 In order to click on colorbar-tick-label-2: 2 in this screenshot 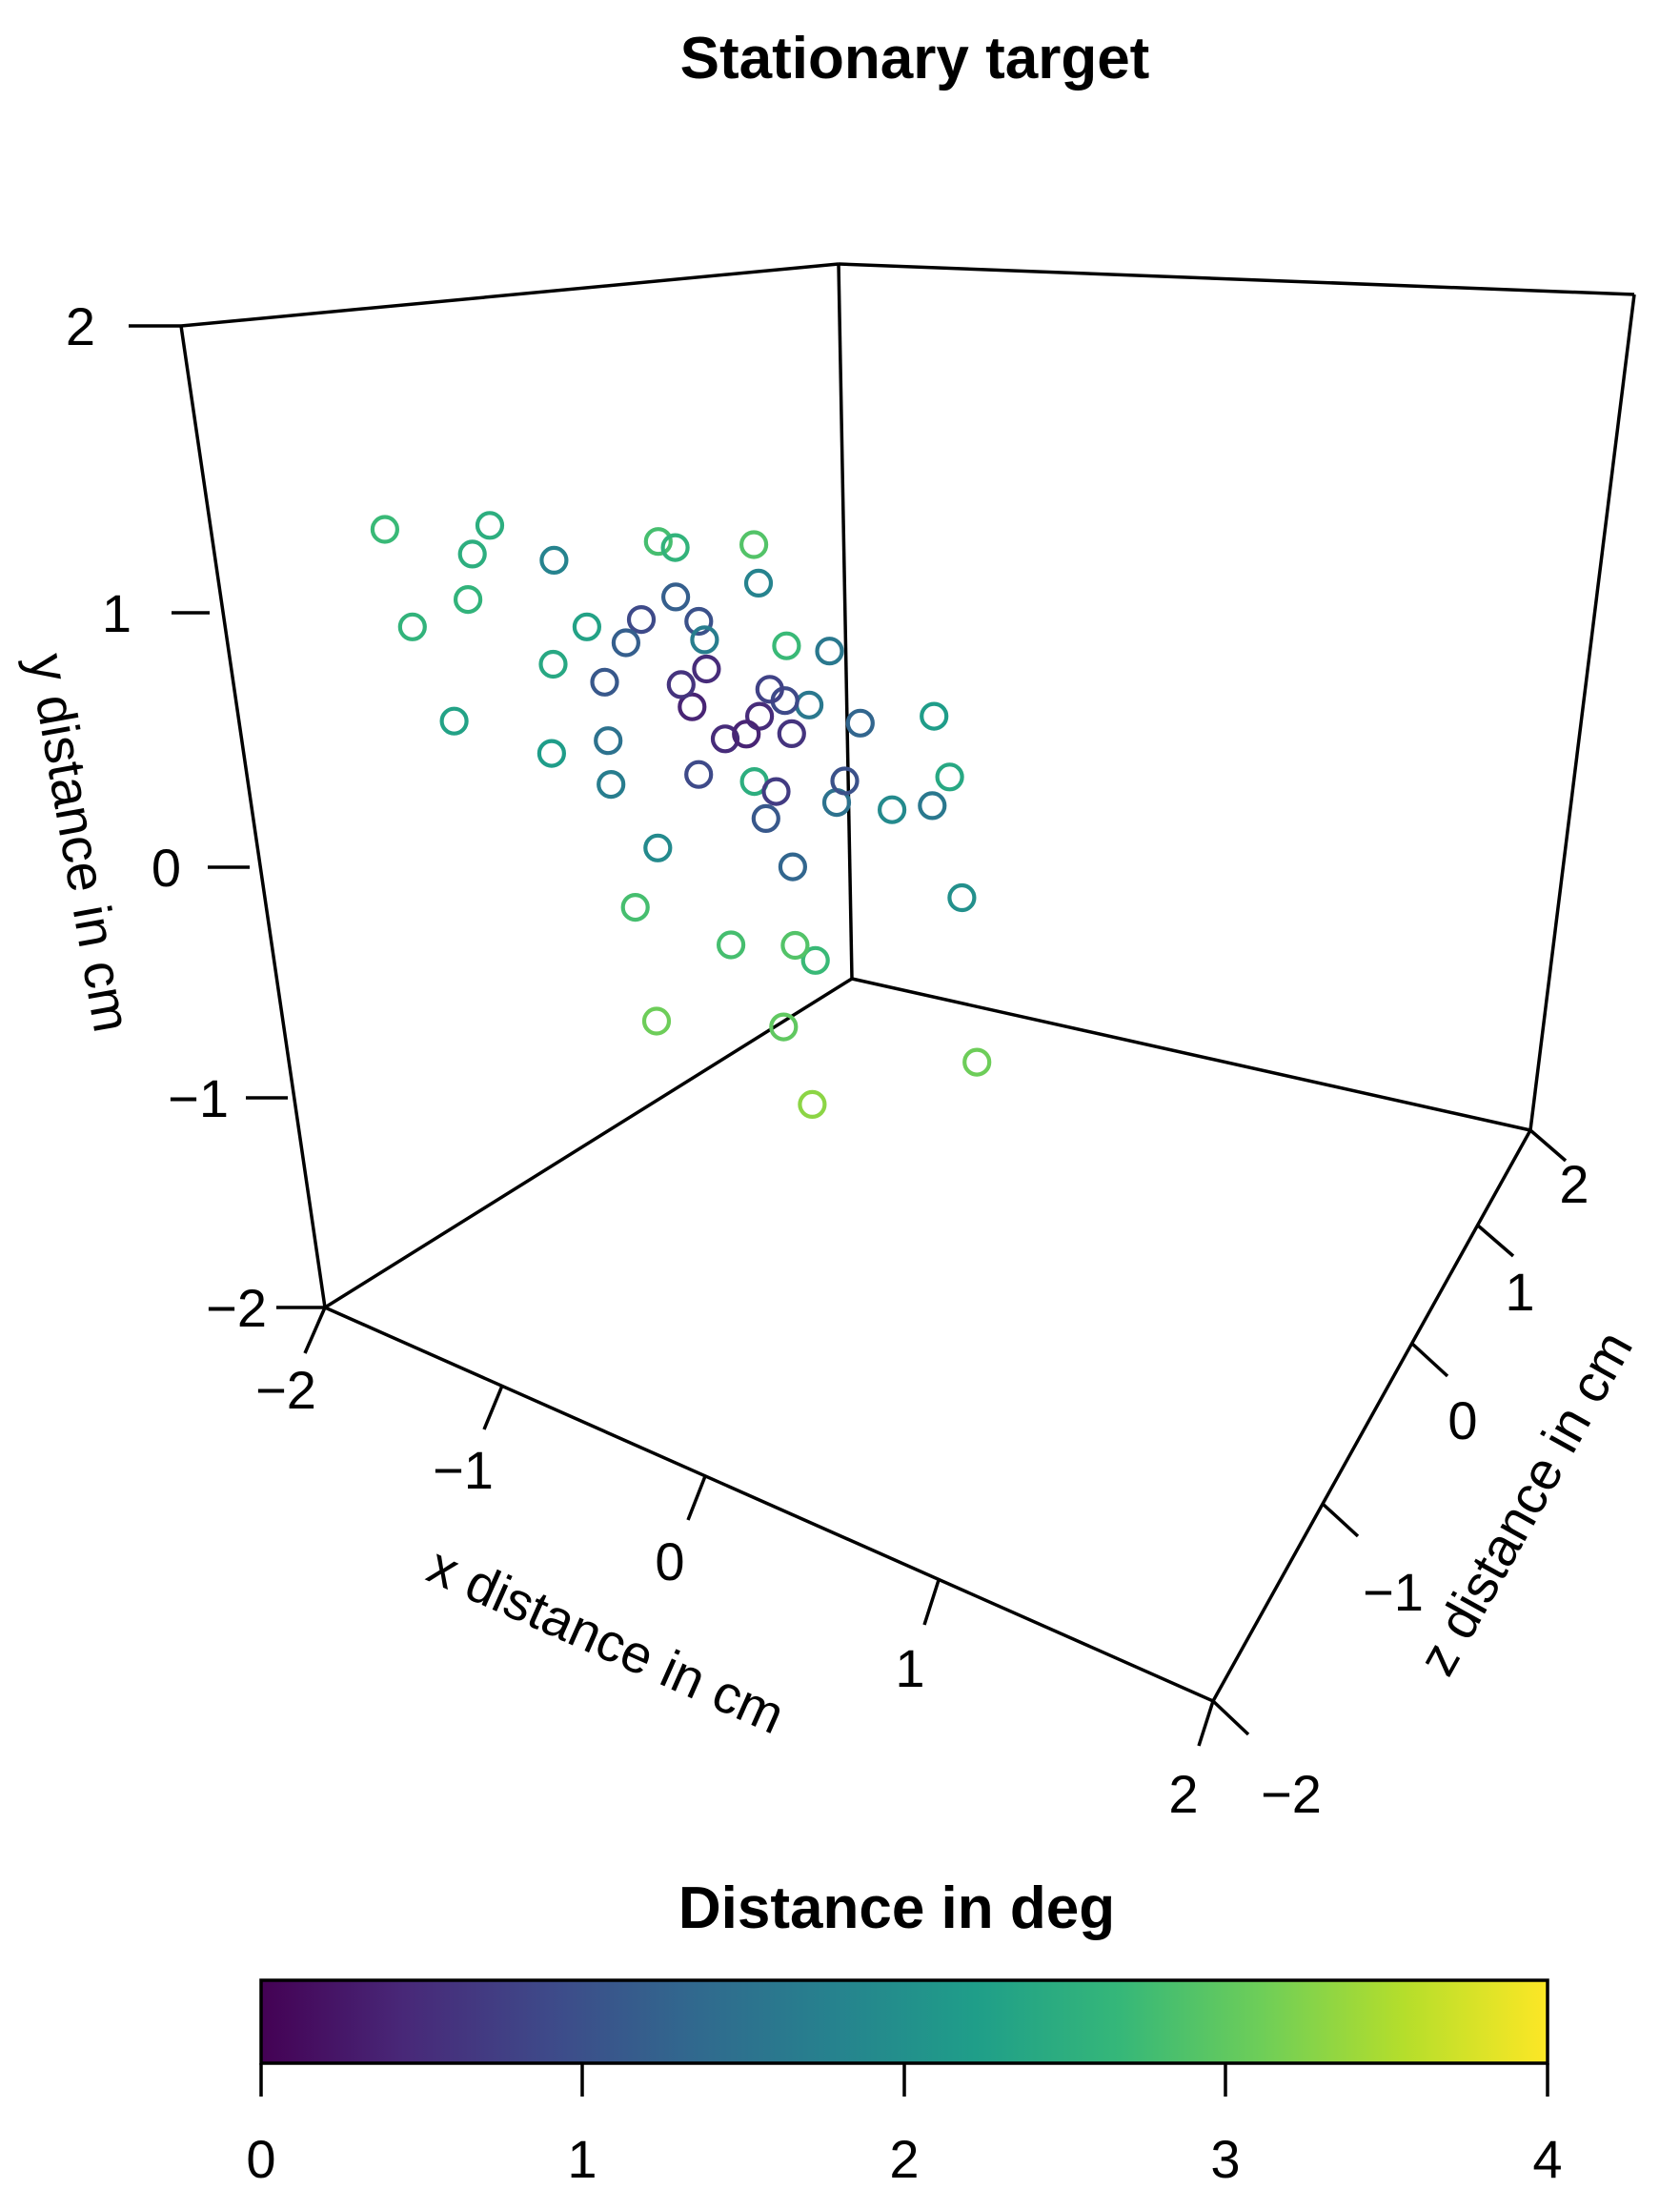, I will do `click(904, 2159)`.